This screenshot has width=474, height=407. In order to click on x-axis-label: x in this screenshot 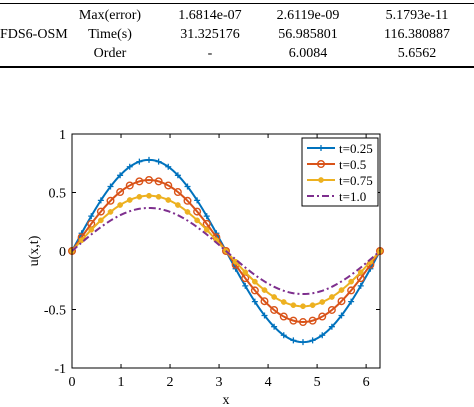, I will do `click(226, 400)`.